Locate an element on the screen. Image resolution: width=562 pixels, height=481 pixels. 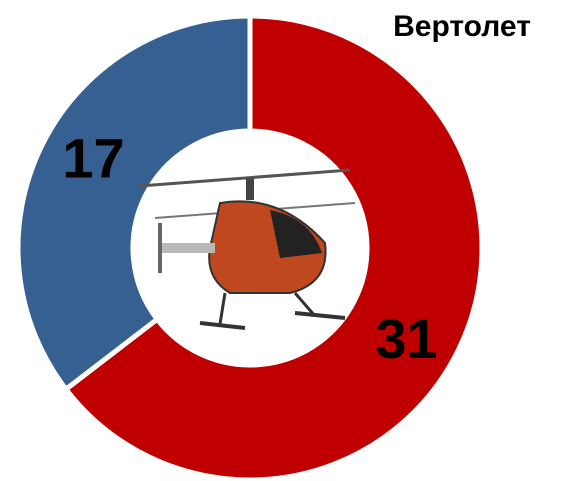
chart-title: Вертолет is located at coordinates (462, 26).